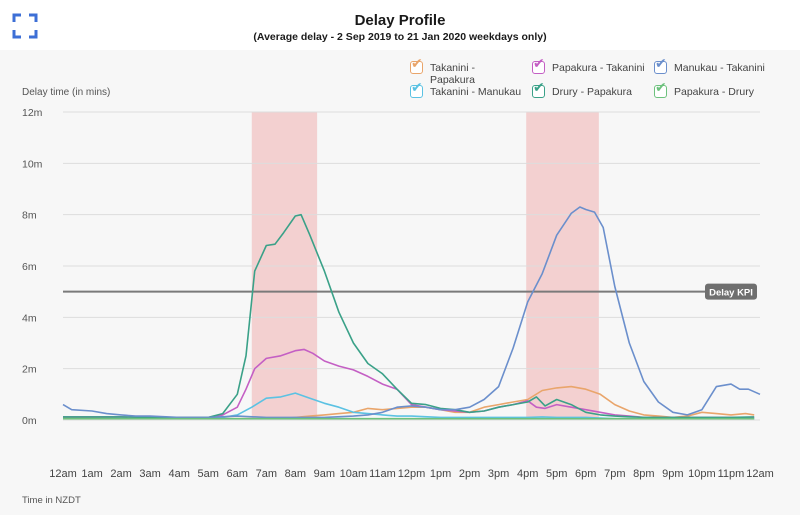  Describe the element at coordinates (295, 474) in the screenshot. I see `x-tick-label: 8am` at that location.